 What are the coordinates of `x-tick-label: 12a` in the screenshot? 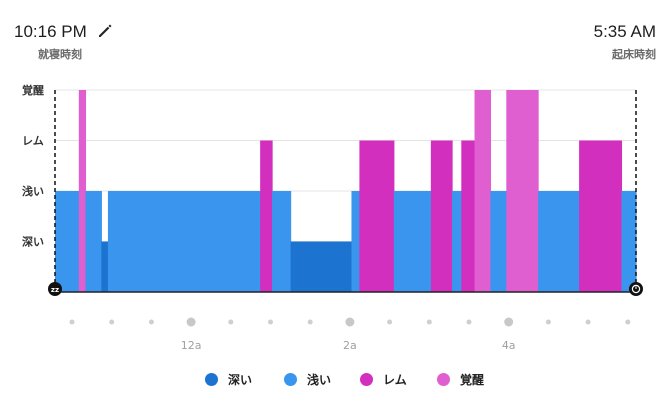 It's located at (191, 345).